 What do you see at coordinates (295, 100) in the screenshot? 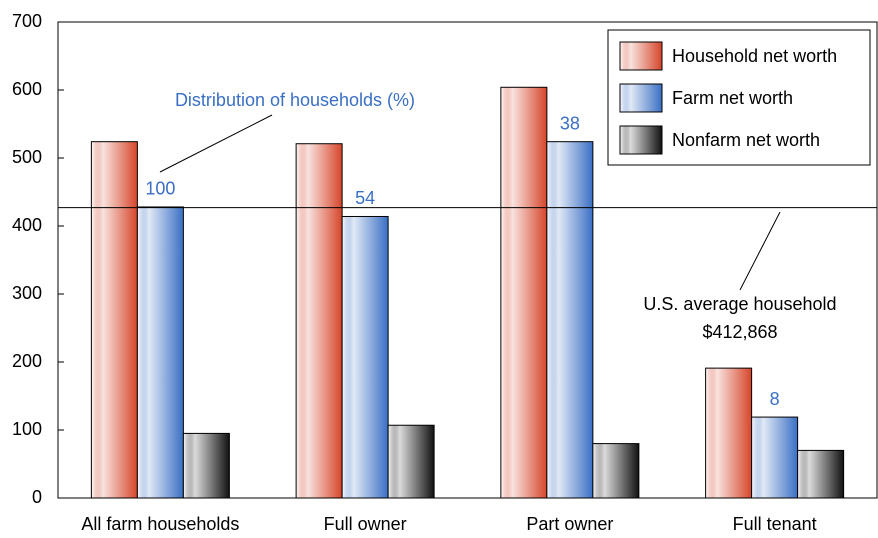
I see `annotation: Distribution of households (%)` at bounding box center [295, 100].